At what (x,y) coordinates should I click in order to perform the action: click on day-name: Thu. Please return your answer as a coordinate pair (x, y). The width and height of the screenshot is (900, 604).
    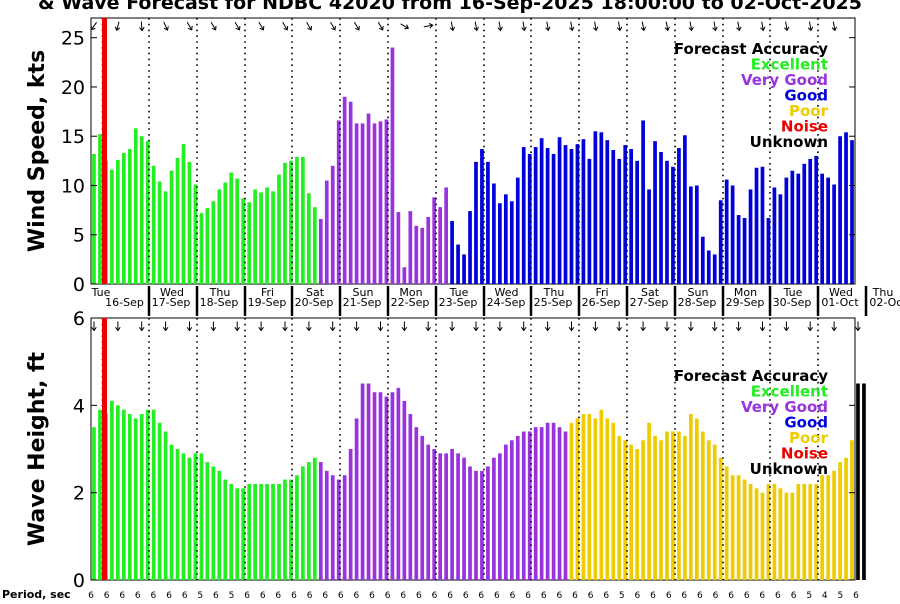
    Looking at the image, I should click on (220, 292).